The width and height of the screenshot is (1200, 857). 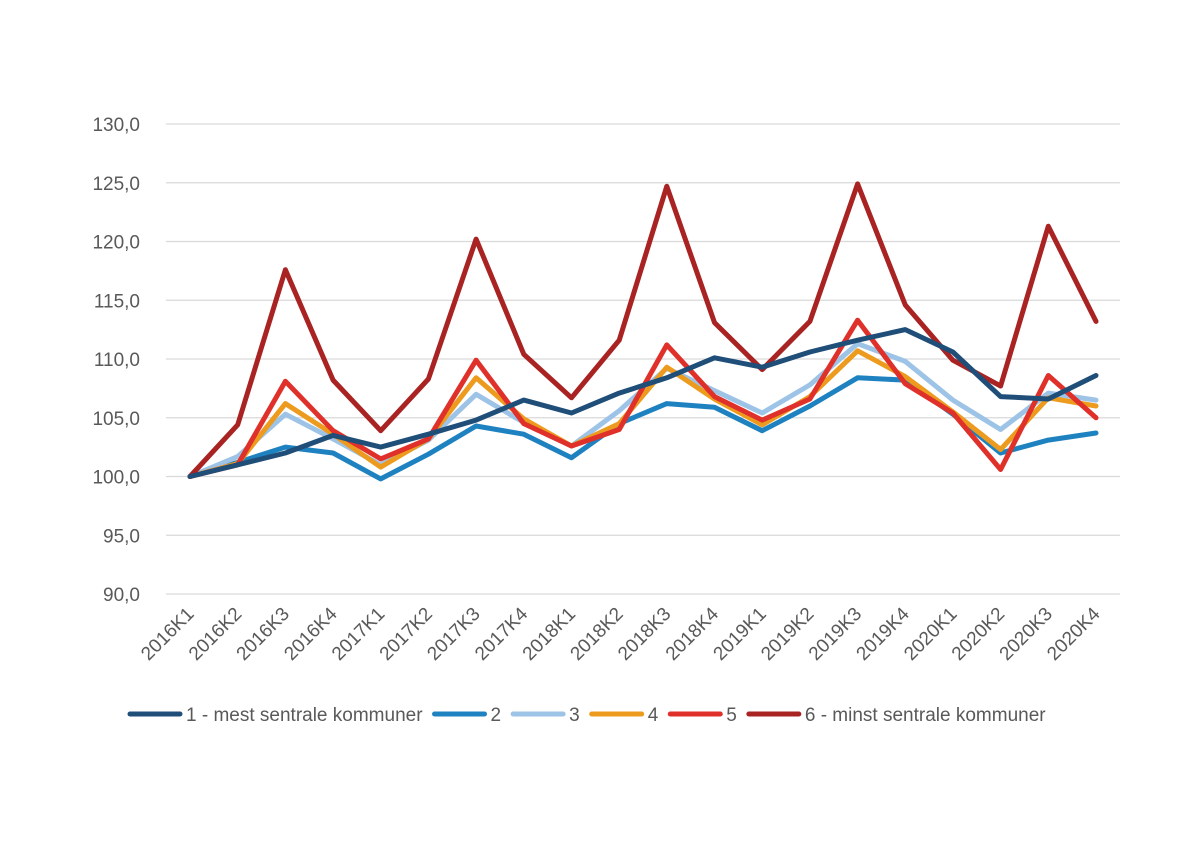 I want to click on y-tick-label: 90,0, so click(x=121, y=595).